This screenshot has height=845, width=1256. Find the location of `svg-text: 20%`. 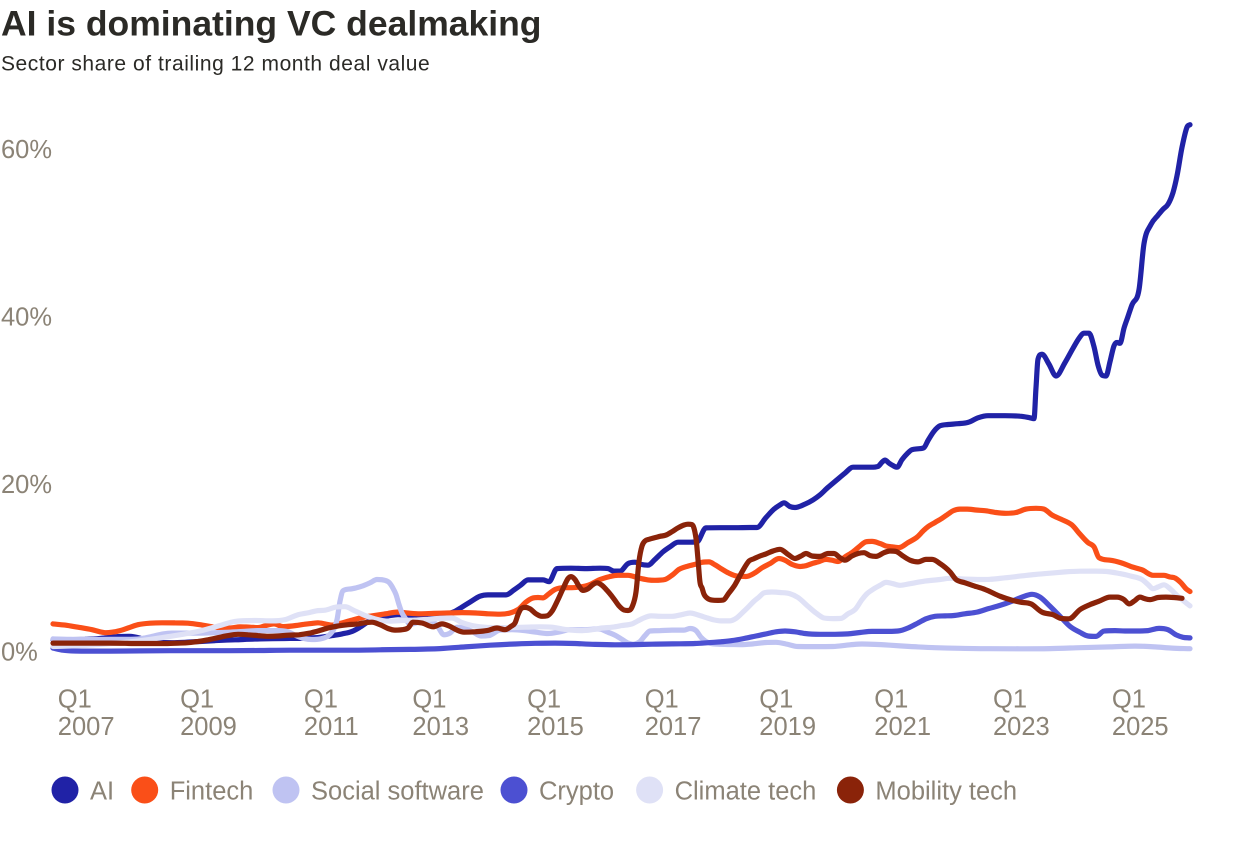

svg-text: 20% is located at coordinates (26, 485).